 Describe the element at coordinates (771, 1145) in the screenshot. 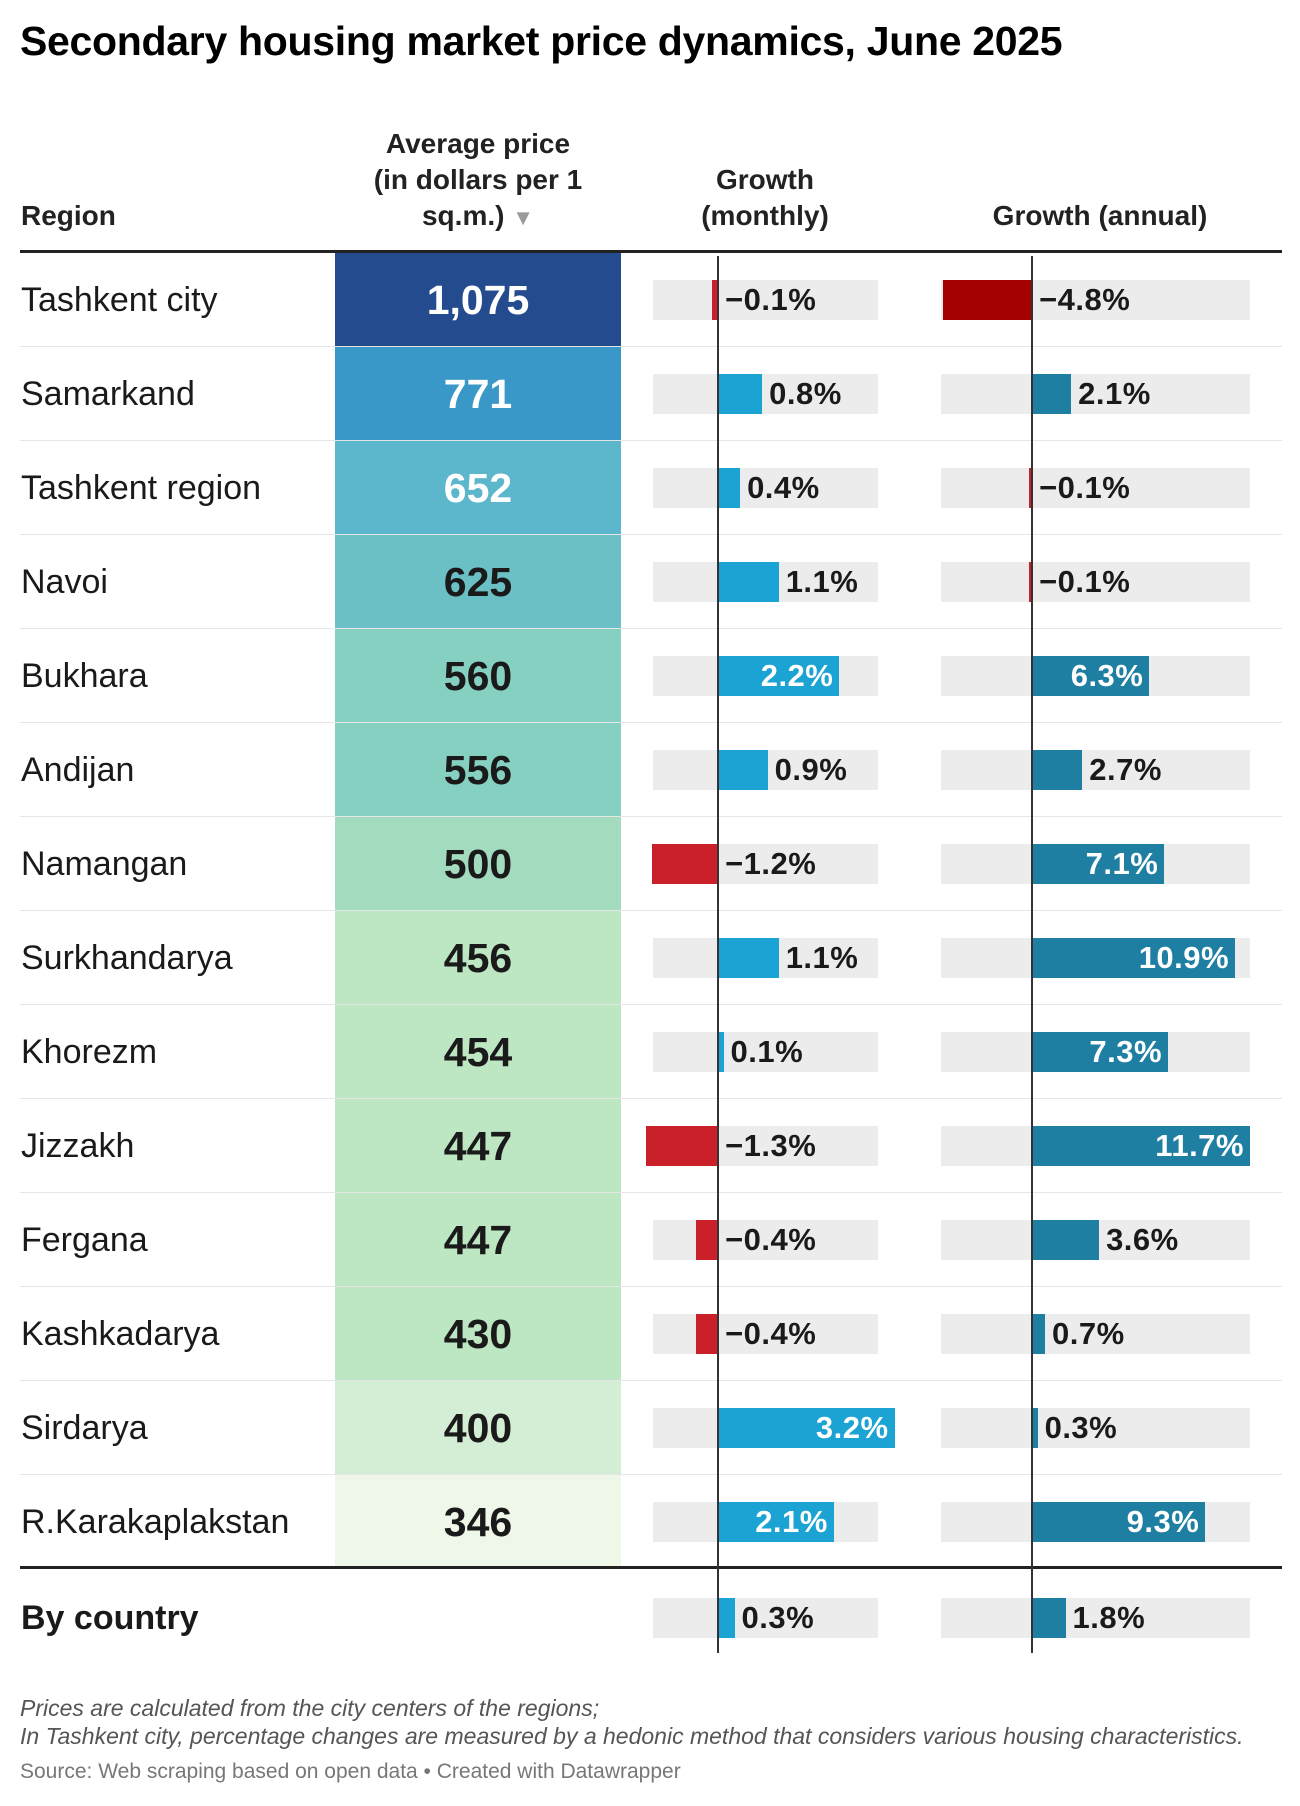

I see `monthly-growth-label: −1.3%` at that location.